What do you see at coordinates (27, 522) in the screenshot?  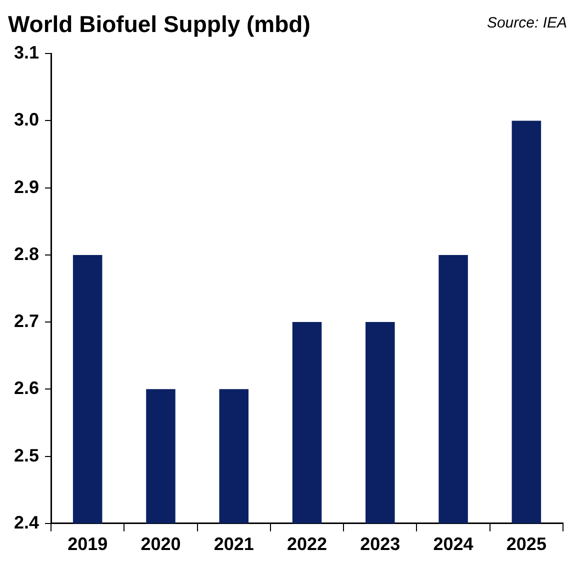 I see `y-tick-label: 2.4` at bounding box center [27, 522].